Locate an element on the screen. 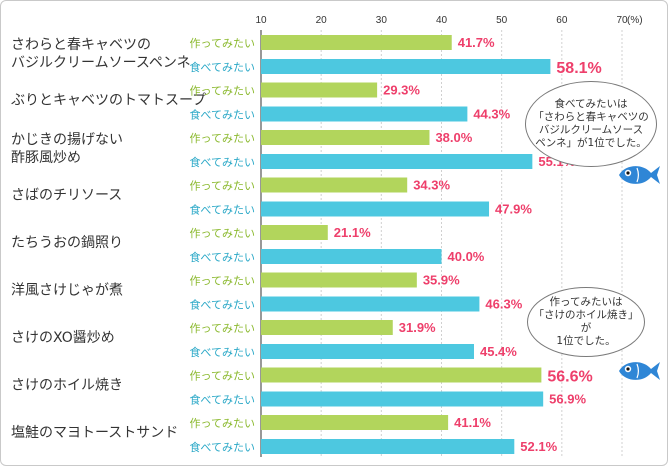 This screenshot has height=466, width=668. category-label: さばのチリソース is located at coordinates (66, 196).